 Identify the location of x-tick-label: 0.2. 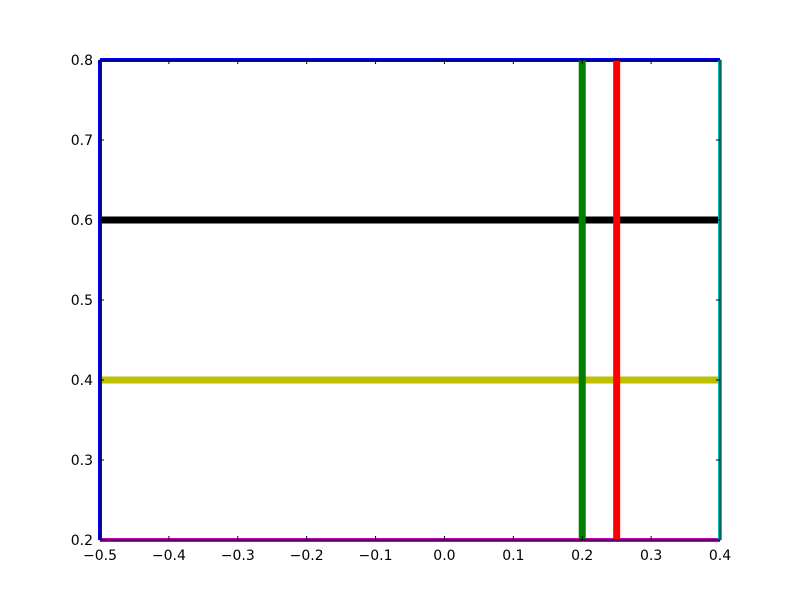
(582, 556).